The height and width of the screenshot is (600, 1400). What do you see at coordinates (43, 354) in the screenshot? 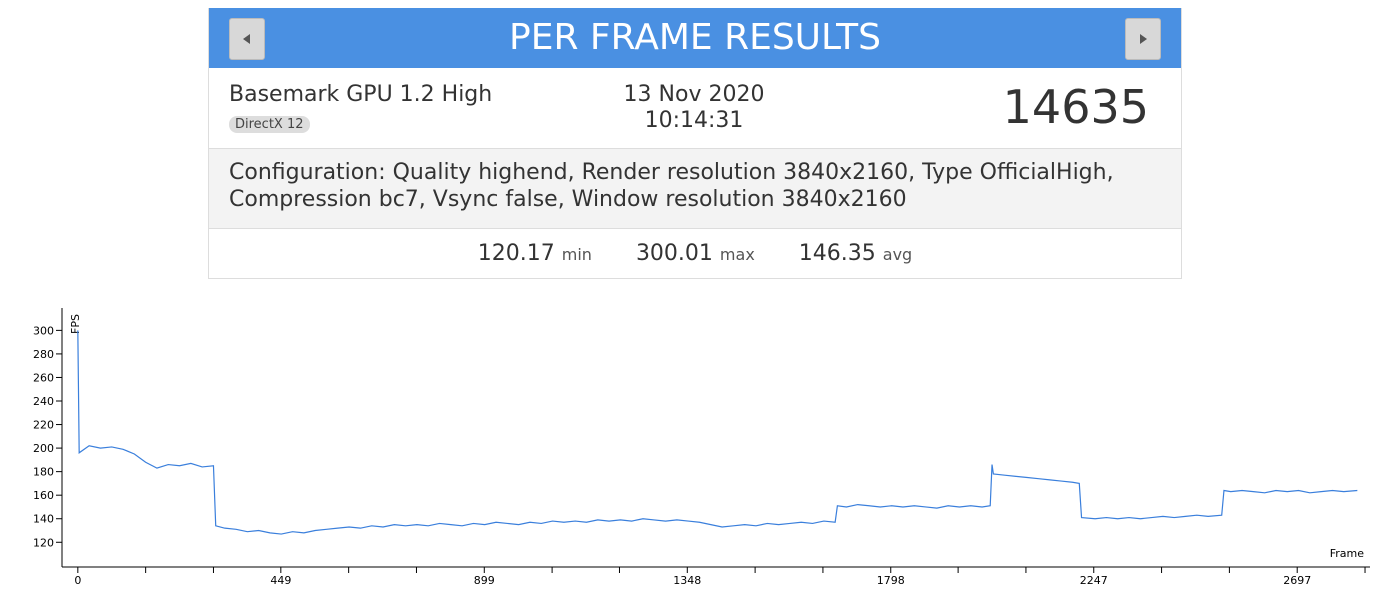
I see `y-tick-label: 280` at bounding box center [43, 354].